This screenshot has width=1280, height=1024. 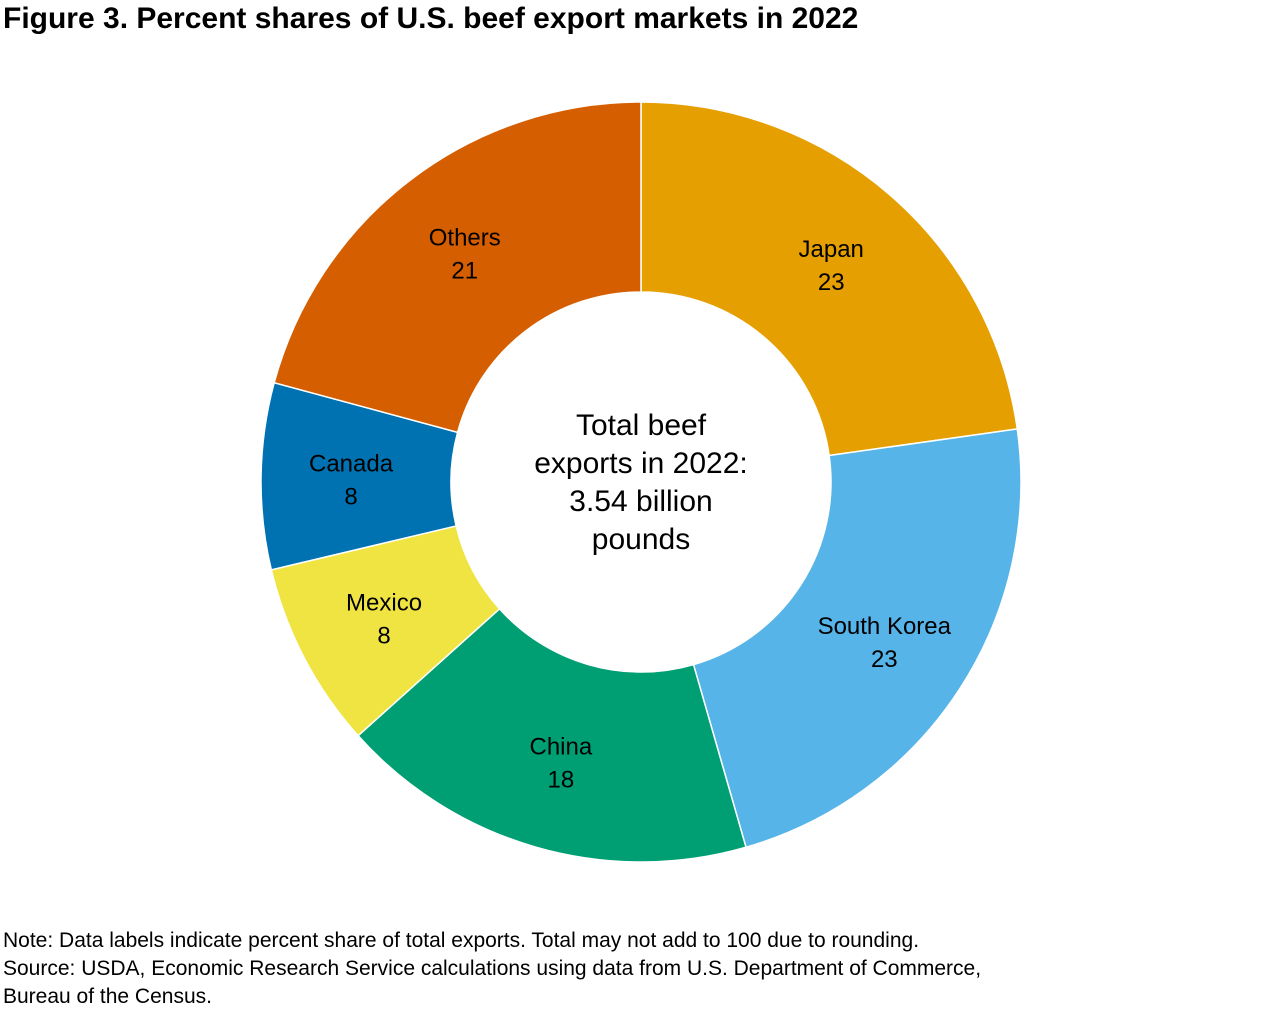 I want to click on slice-label-canada: Canada 8, so click(x=351, y=480).